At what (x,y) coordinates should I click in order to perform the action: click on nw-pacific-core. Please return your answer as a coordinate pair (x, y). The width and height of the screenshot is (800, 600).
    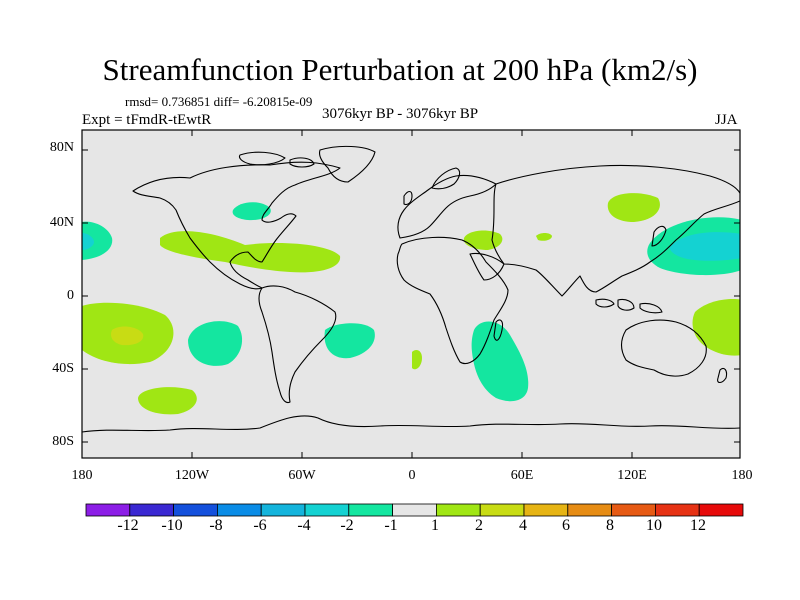
    Looking at the image, I should click on (705, 246).